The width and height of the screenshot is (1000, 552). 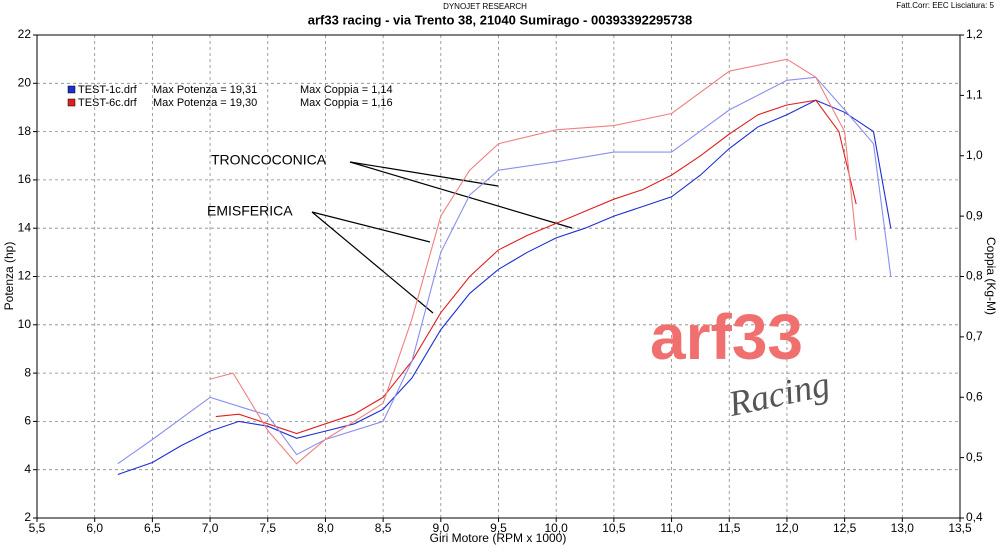 I want to click on legend-power: Max Potenza = 19,31, so click(x=205, y=90).